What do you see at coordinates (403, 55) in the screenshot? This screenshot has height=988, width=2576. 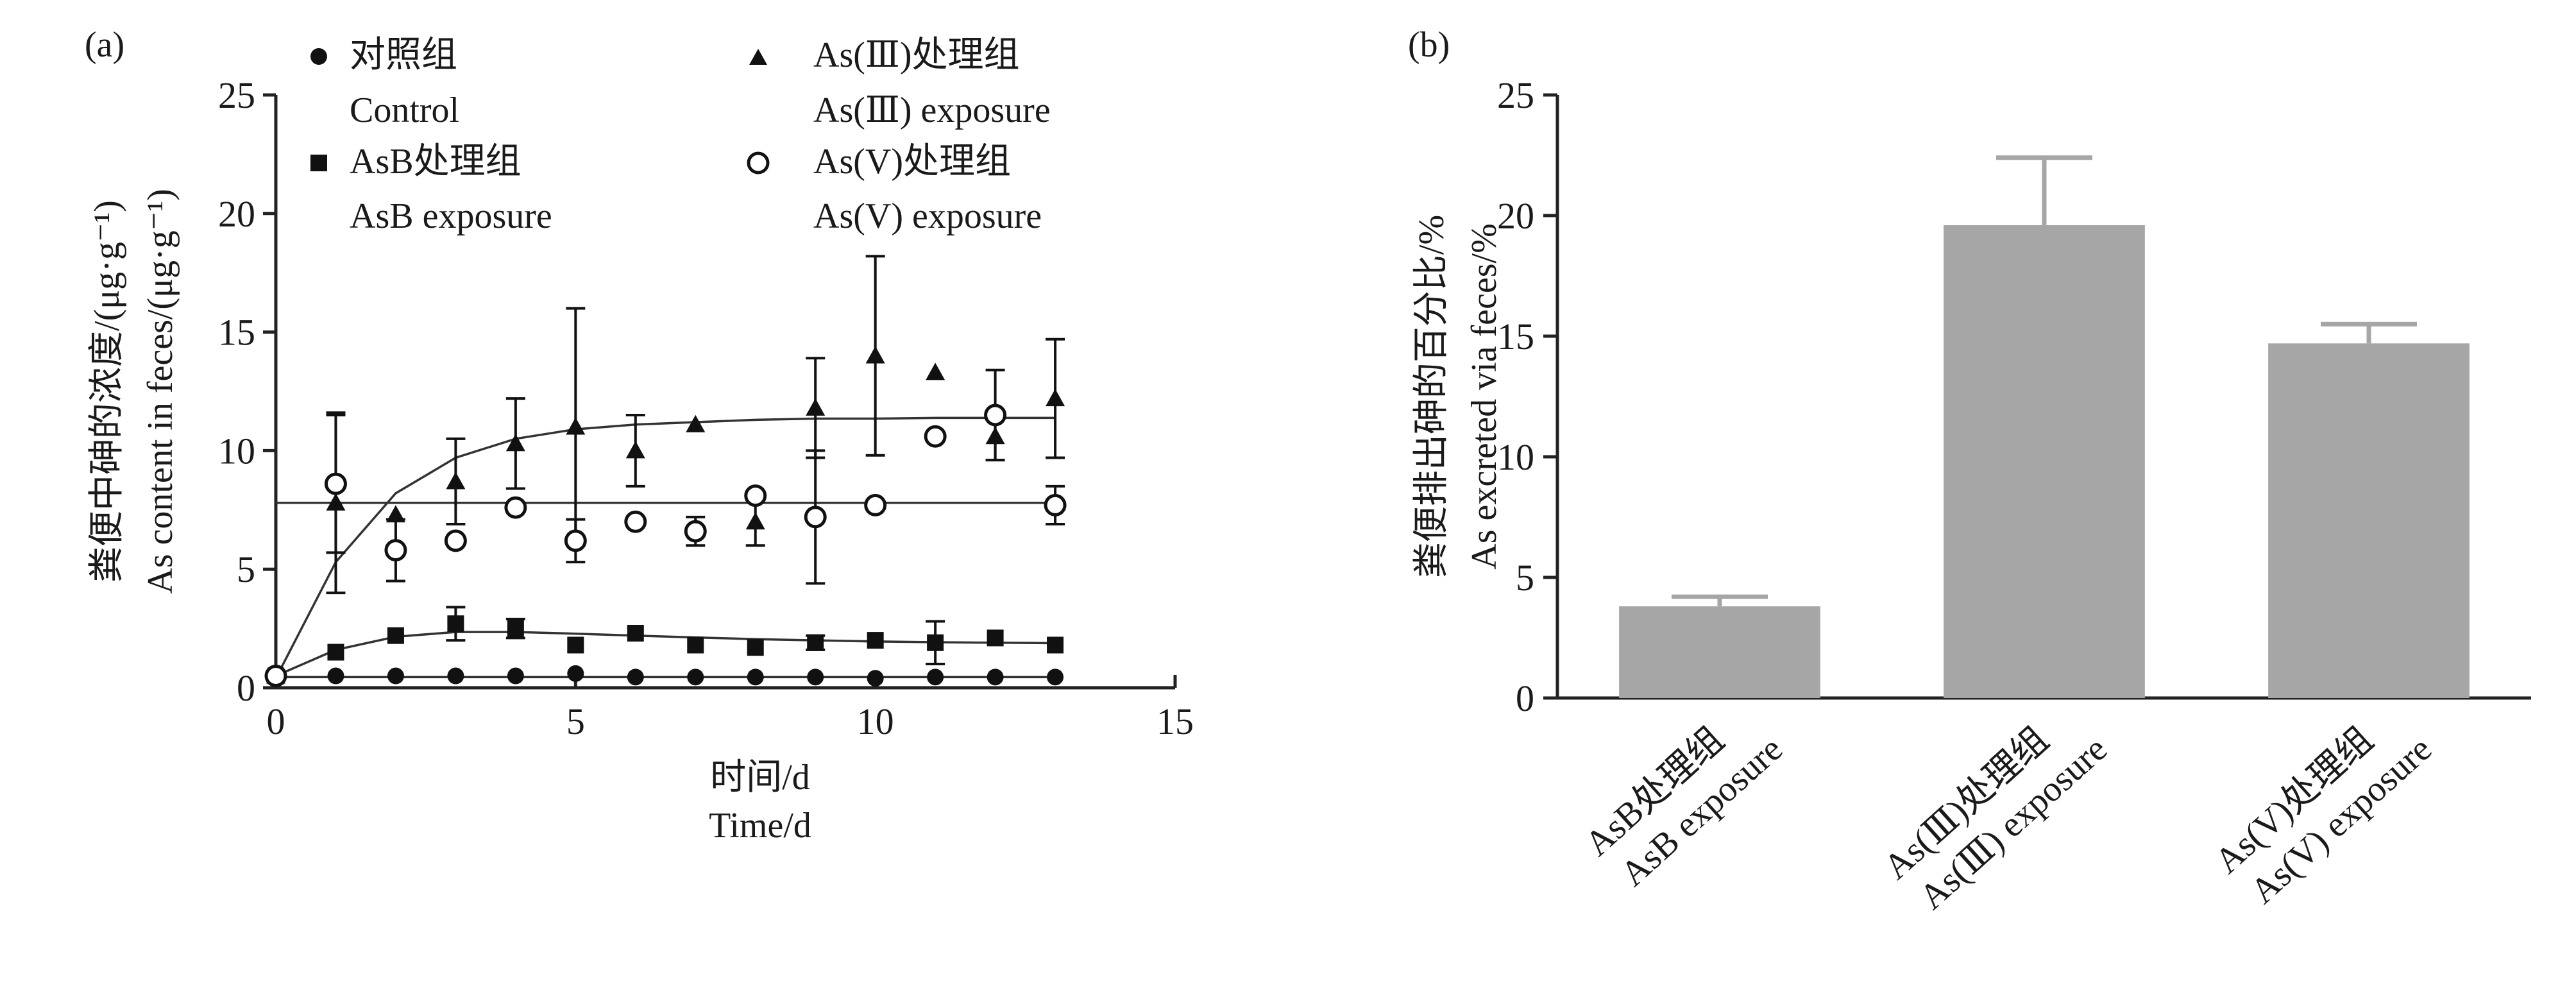 I see `legend-label-control-zh: 对照组` at bounding box center [403, 55].